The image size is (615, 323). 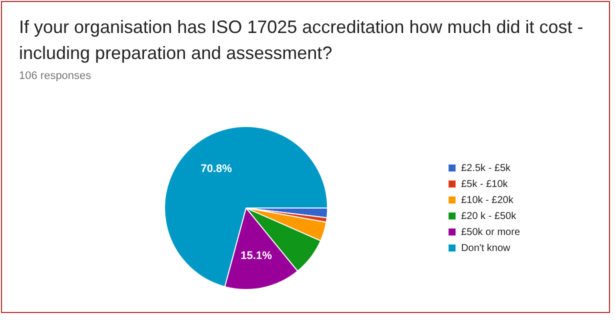 I want to click on data-label: 15.1%, so click(x=256, y=256).